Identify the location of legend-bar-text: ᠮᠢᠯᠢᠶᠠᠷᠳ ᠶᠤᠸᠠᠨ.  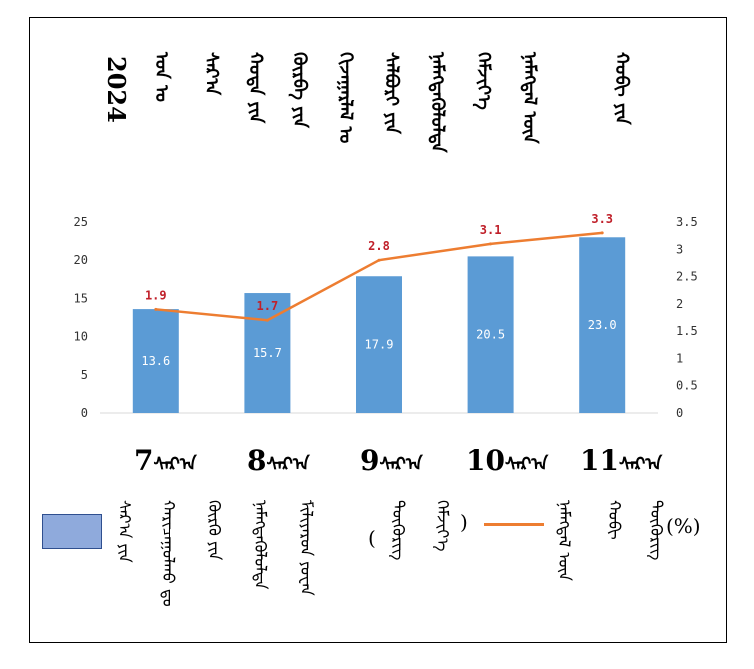
(306, 548).